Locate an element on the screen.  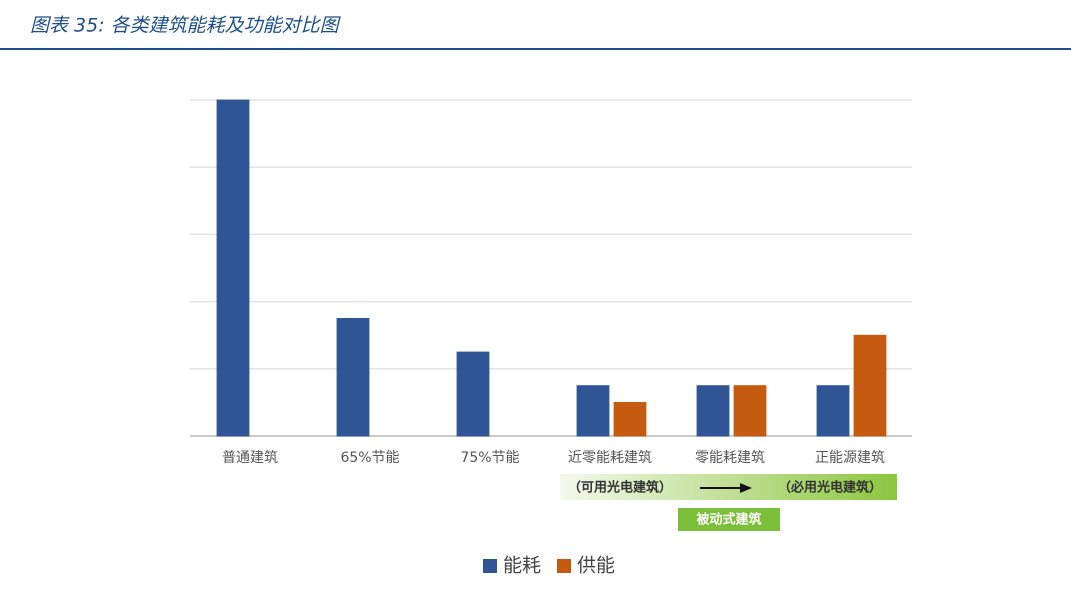
chart-title: 图表 35: 各类建筑能耗及功能对比图 is located at coordinates (186, 26).